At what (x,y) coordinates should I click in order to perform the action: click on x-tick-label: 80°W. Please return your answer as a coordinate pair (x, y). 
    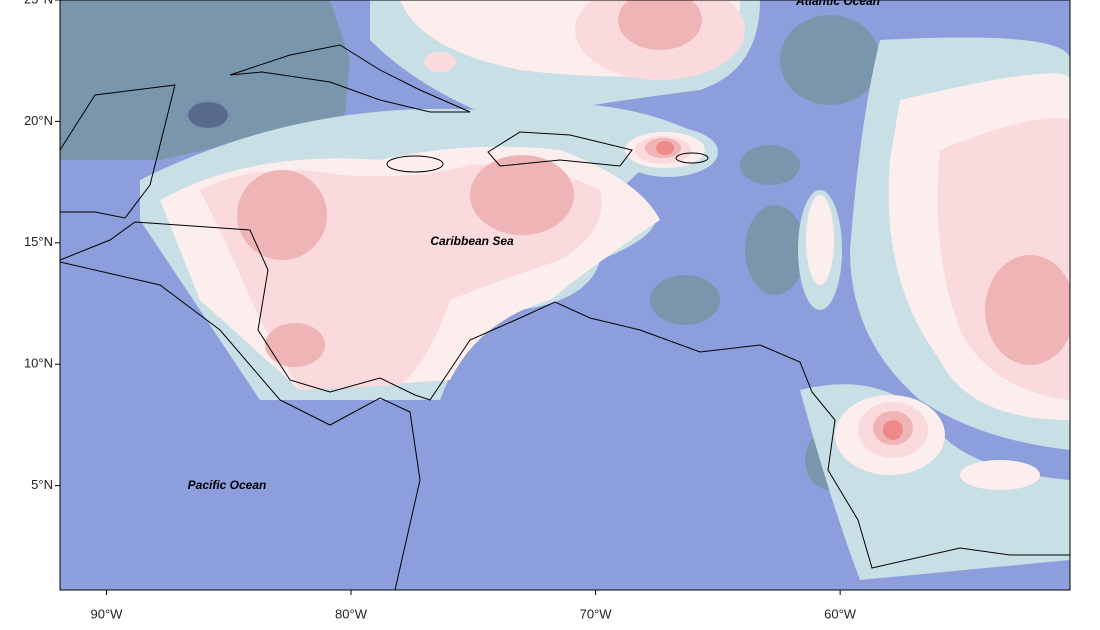
    Looking at the image, I should click on (351, 613).